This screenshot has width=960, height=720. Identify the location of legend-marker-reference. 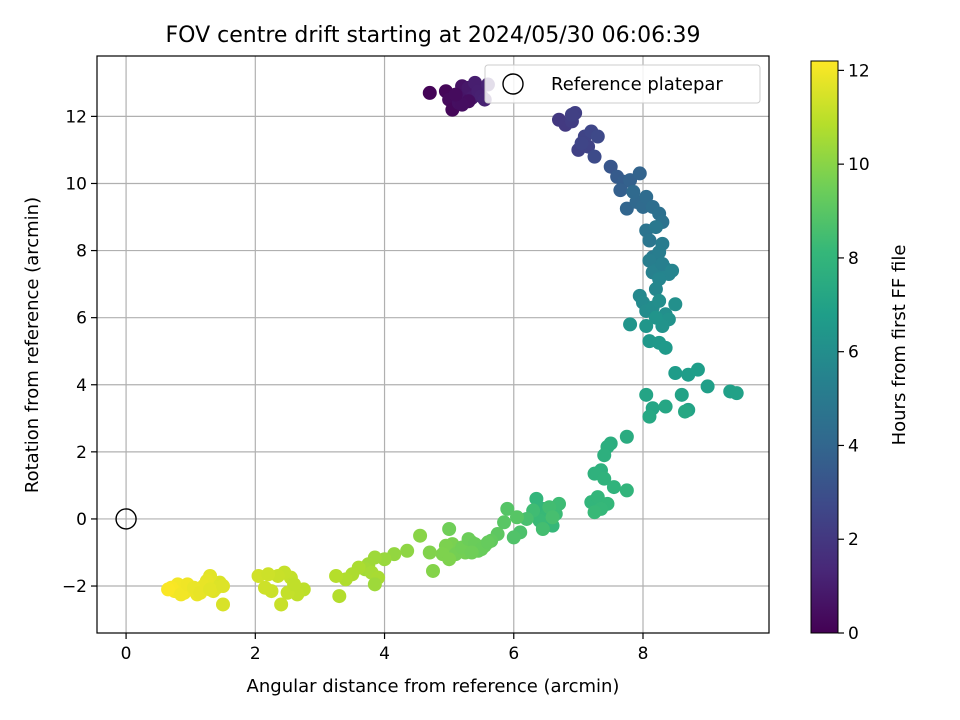
(513, 84).